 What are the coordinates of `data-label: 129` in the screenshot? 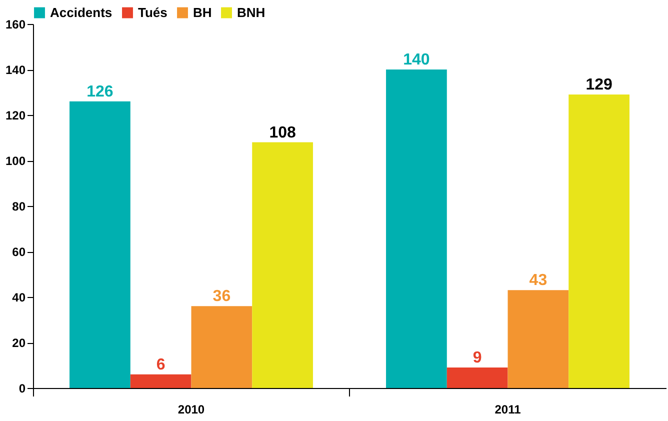 It's located at (599, 85).